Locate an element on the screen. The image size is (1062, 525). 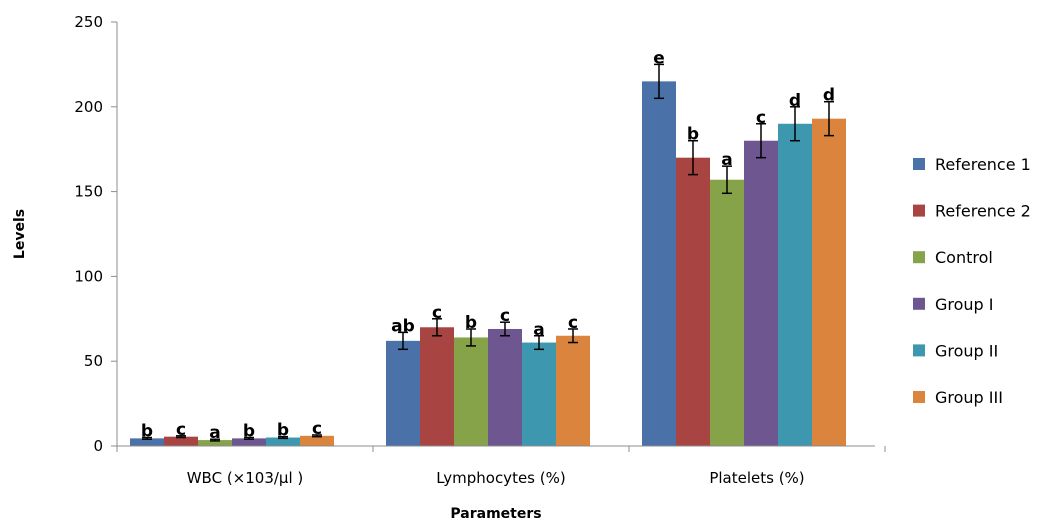
y-tick-label: 100 is located at coordinates (88, 276).